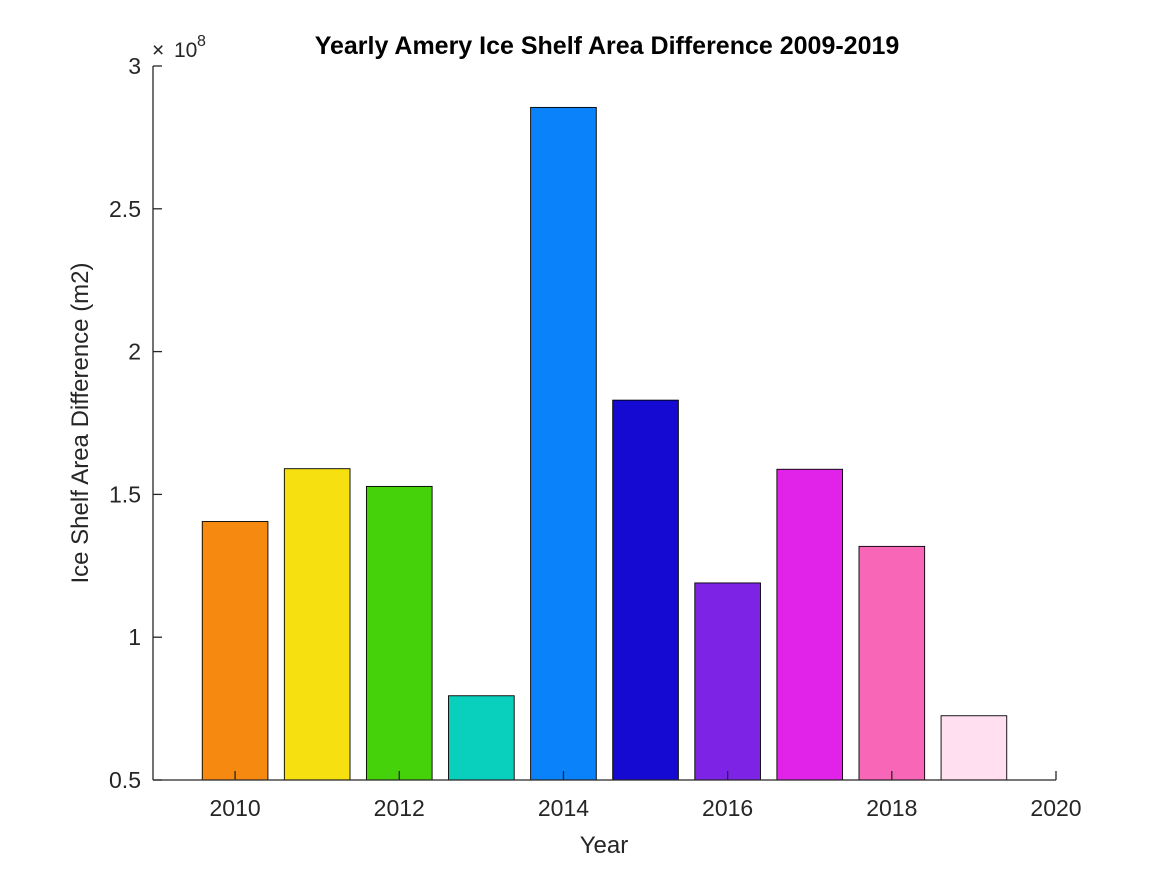 This screenshot has height=875, width=1167. What do you see at coordinates (810, 624) in the screenshot?
I see `bar-2017` at bounding box center [810, 624].